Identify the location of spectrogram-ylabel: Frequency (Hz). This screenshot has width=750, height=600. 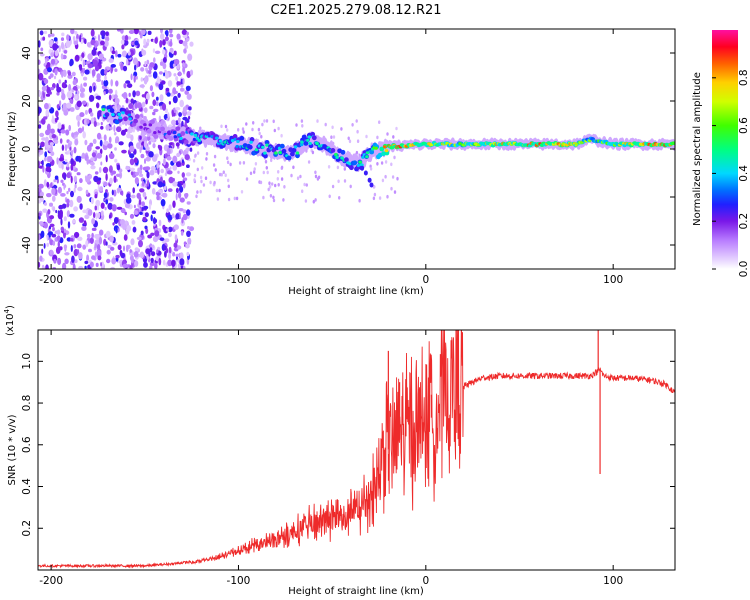
(12, 149).